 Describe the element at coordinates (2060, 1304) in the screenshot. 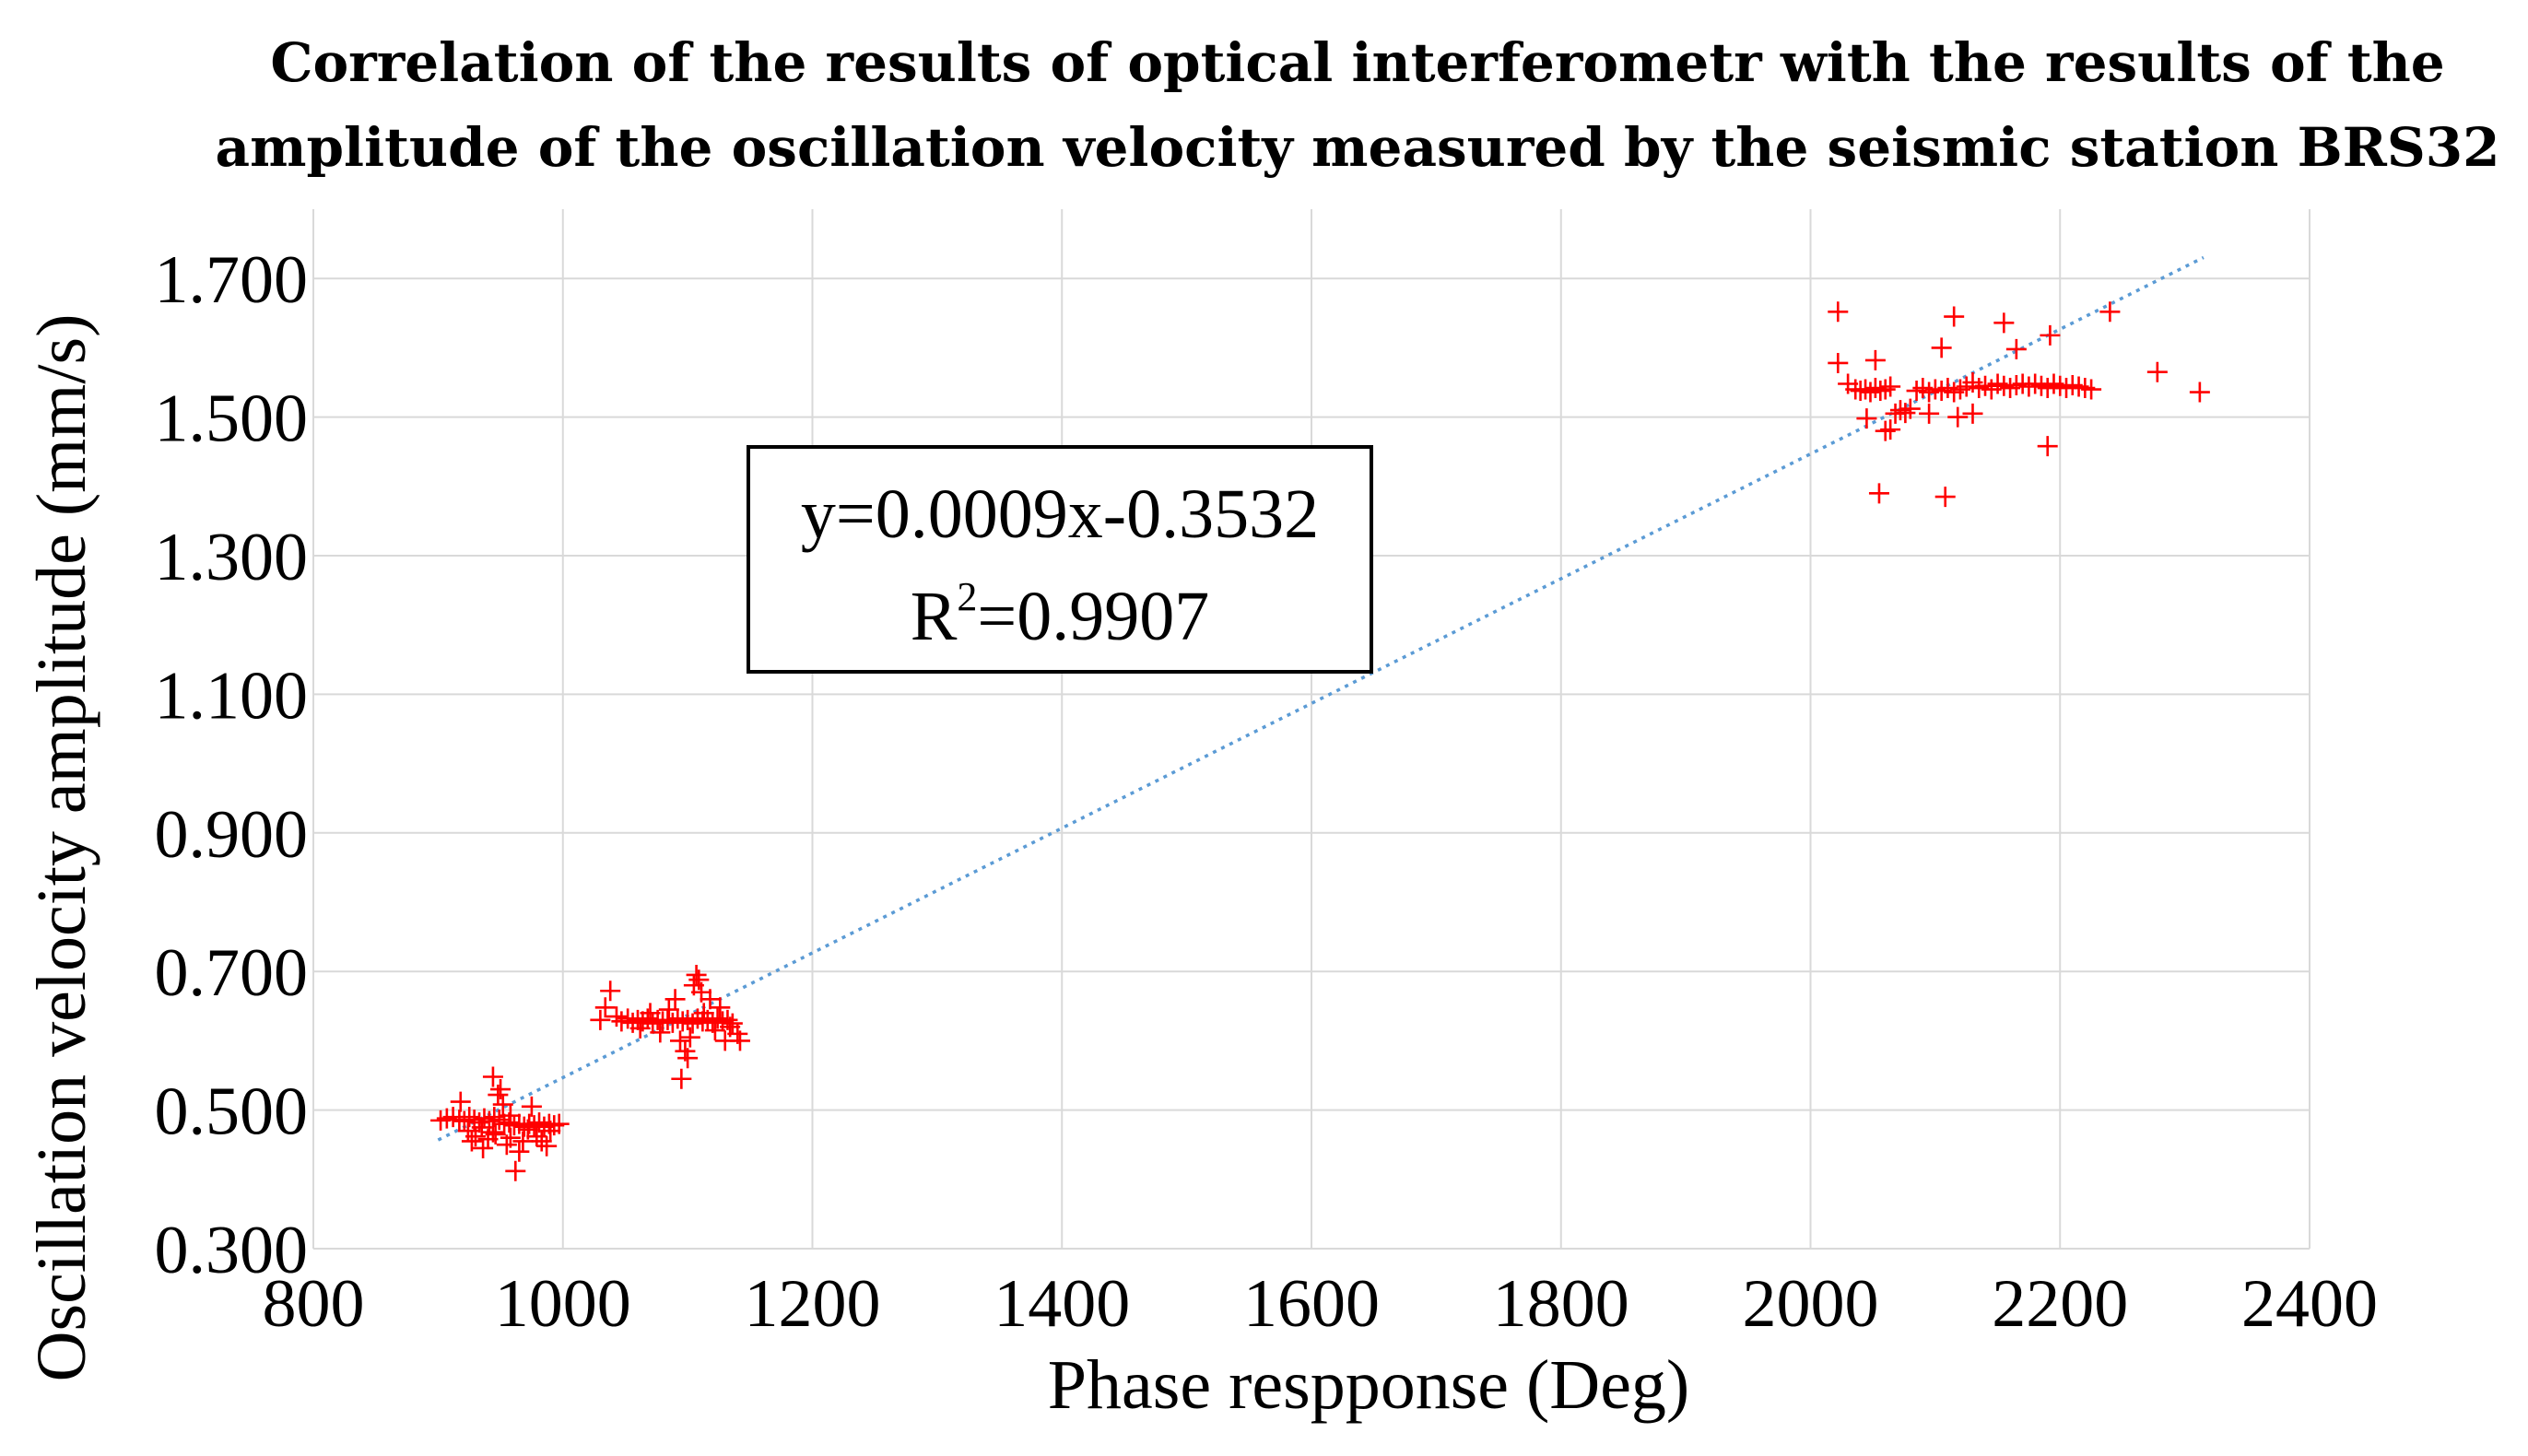

I see `x-tick-label: 2200` at that location.